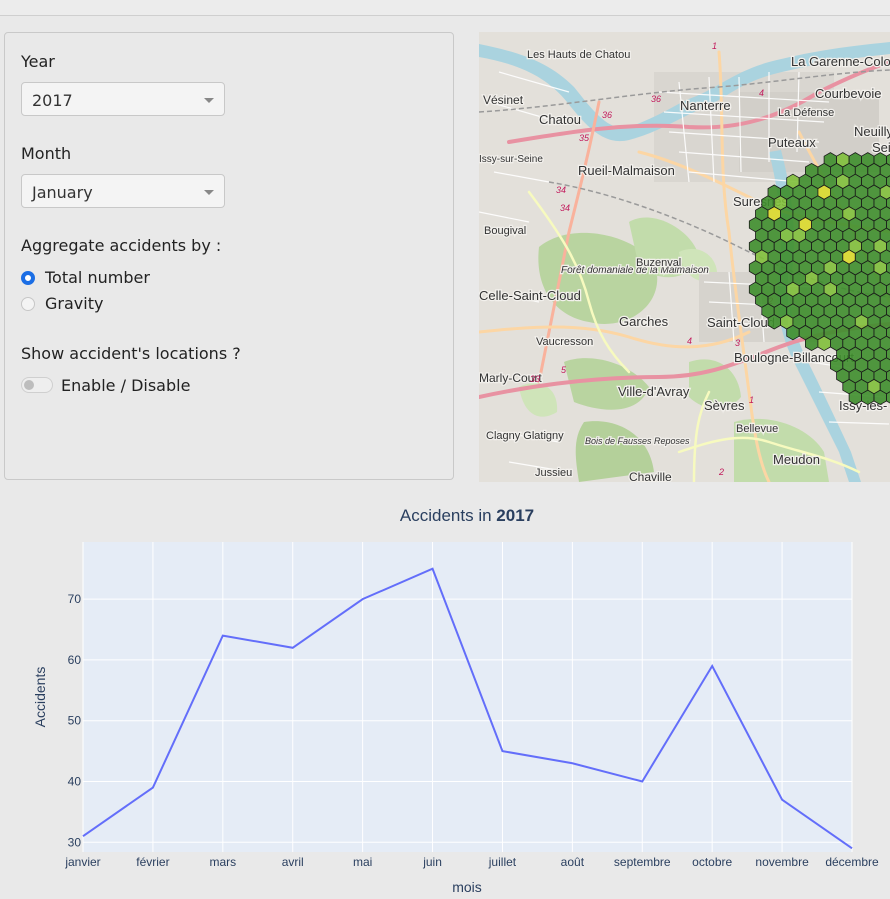  Describe the element at coordinates (741, 322) in the screenshot. I see `map-label: Saint-Cloud` at that location.